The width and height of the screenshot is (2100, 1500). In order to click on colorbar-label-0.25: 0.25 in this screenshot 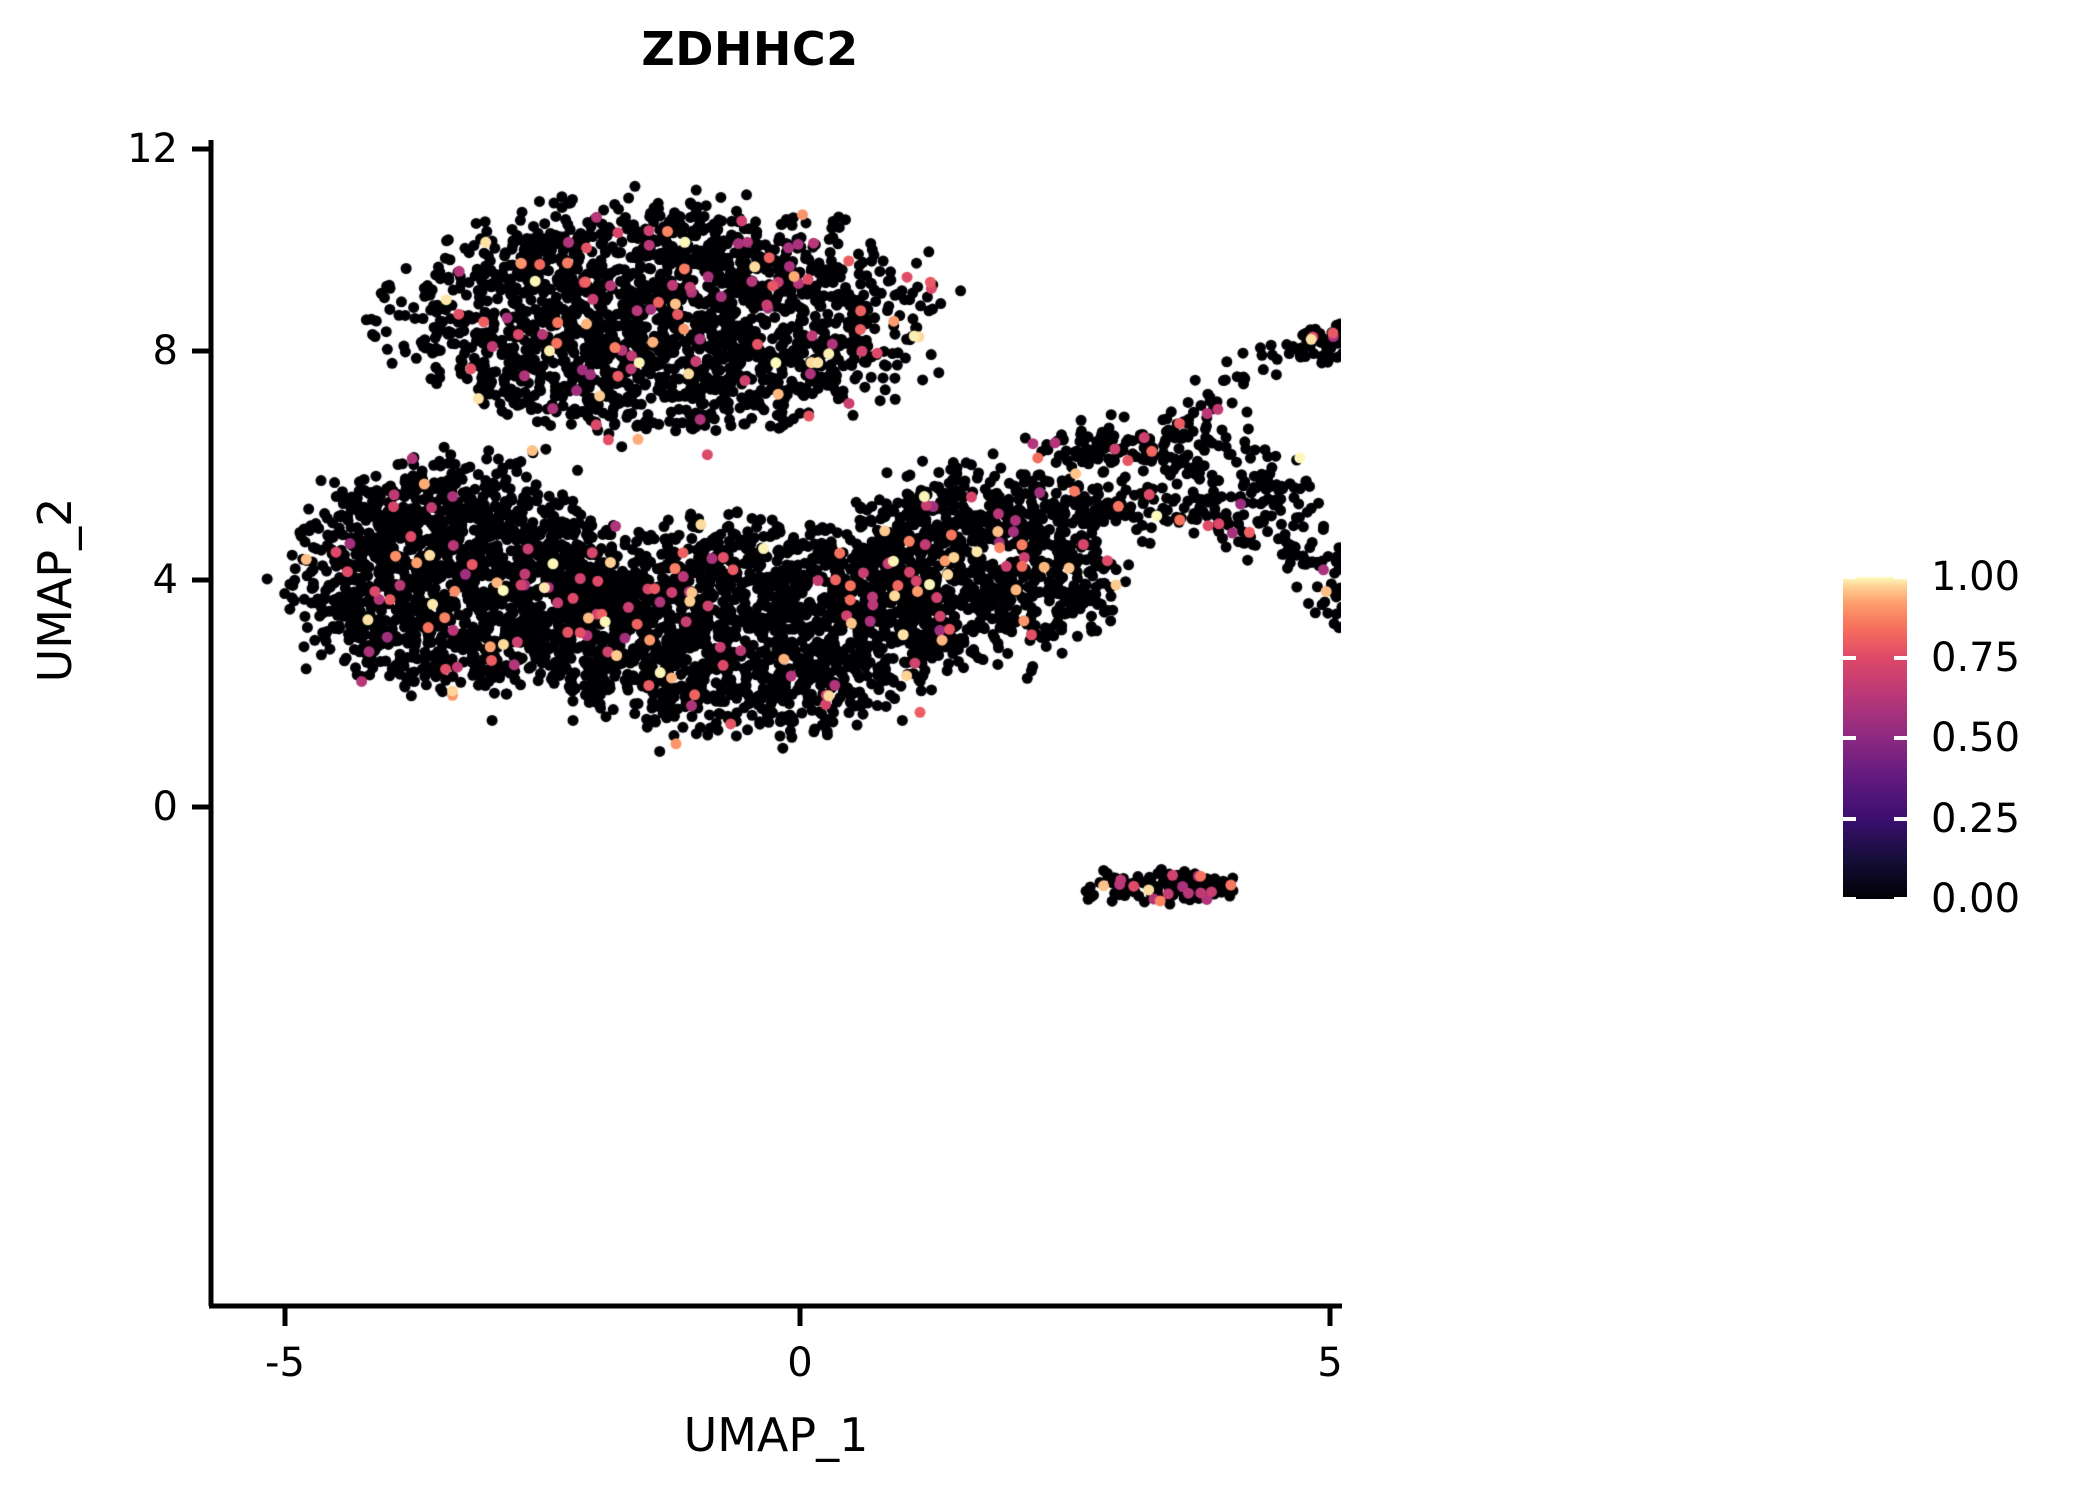, I will do `click(1976, 818)`.